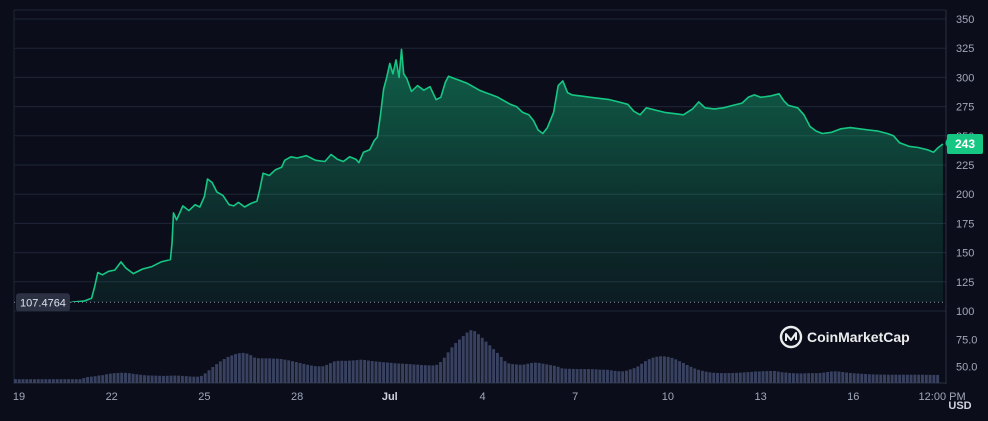 Image resolution: width=988 pixels, height=421 pixels. I want to click on x-tick-label: 22, so click(112, 397).